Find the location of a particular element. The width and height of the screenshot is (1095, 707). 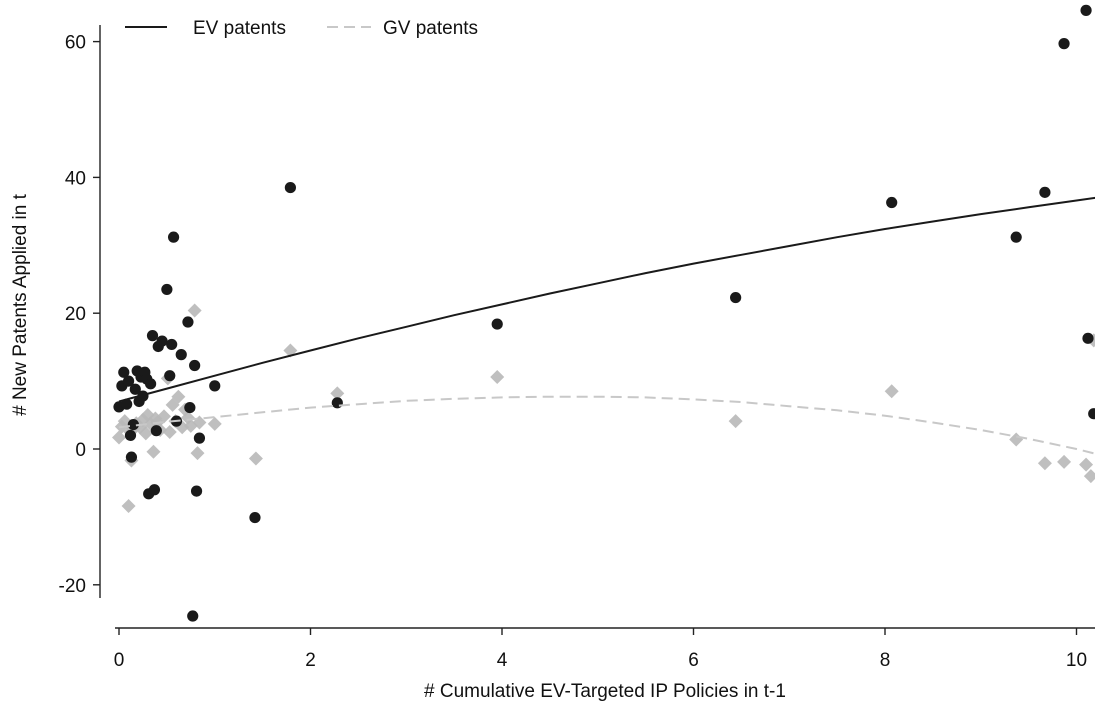

y-tick-label: -20 is located at coordinates (72, 586).